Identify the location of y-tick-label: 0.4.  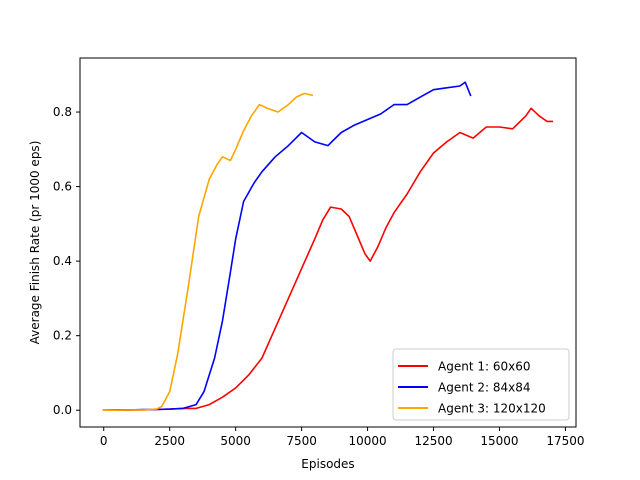
(62, 261).